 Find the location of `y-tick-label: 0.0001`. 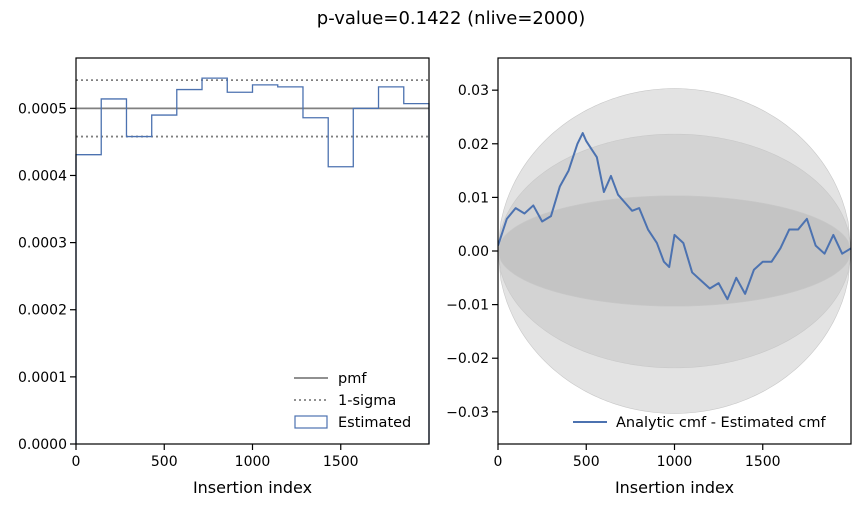

y-tick-label: 0.0001 is located at coordinates (42, 378).